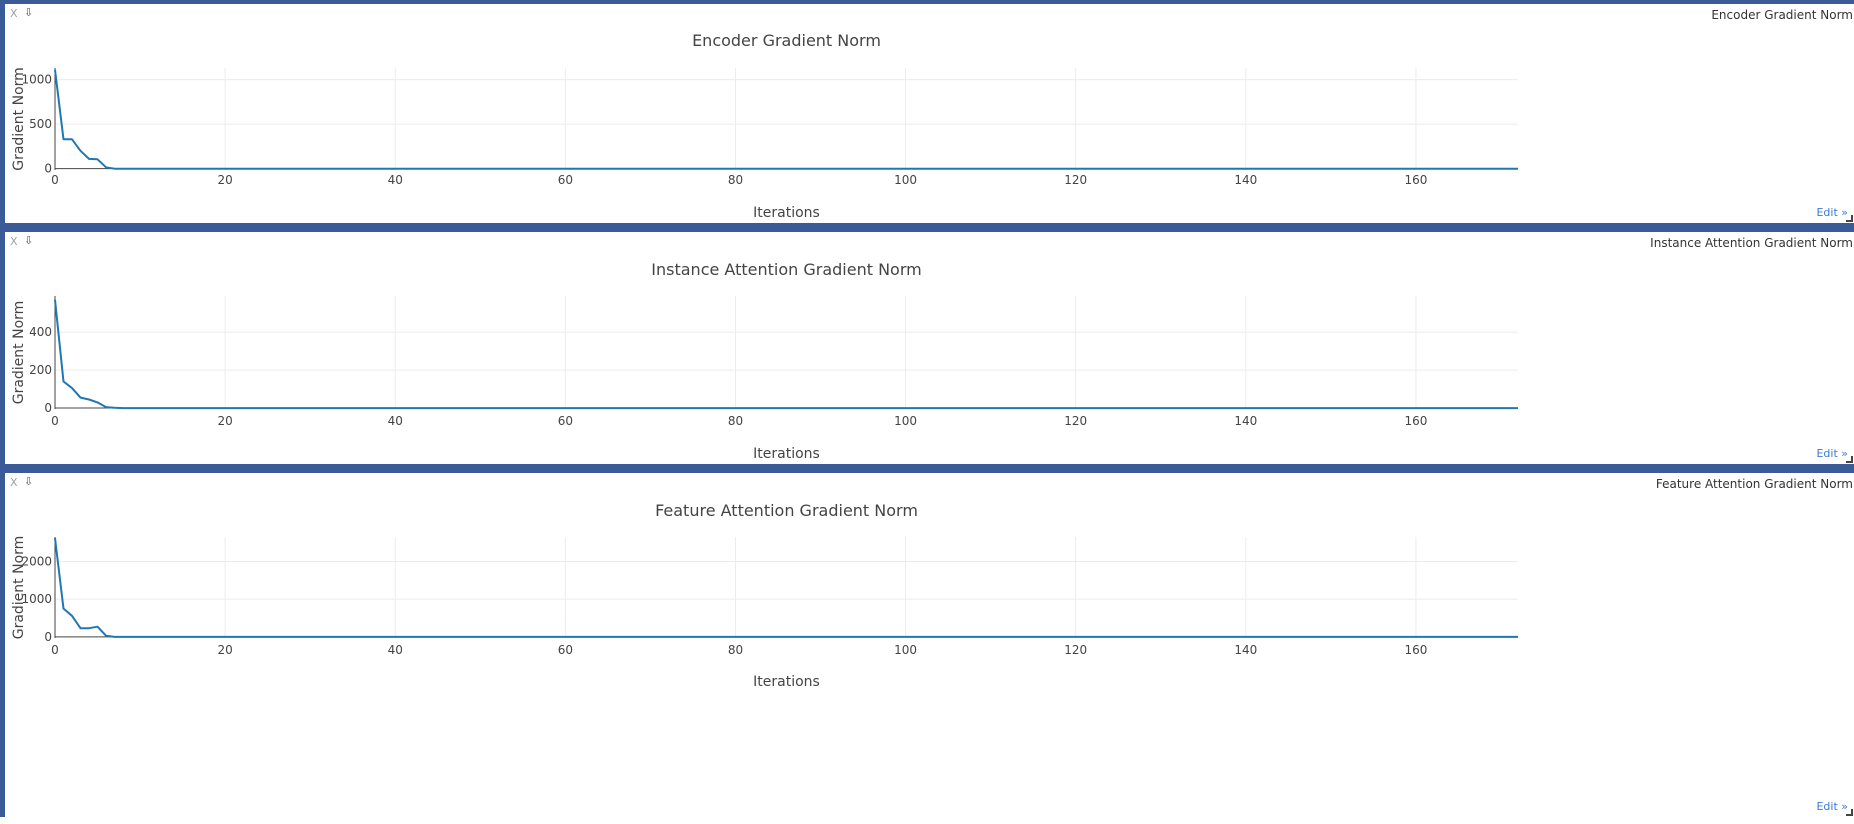 The height and width of the screenshot is (824, 1854). Describe the element at coordinates (40, 332) in the screenshot. I see `y-tick-label: 400` at that location.